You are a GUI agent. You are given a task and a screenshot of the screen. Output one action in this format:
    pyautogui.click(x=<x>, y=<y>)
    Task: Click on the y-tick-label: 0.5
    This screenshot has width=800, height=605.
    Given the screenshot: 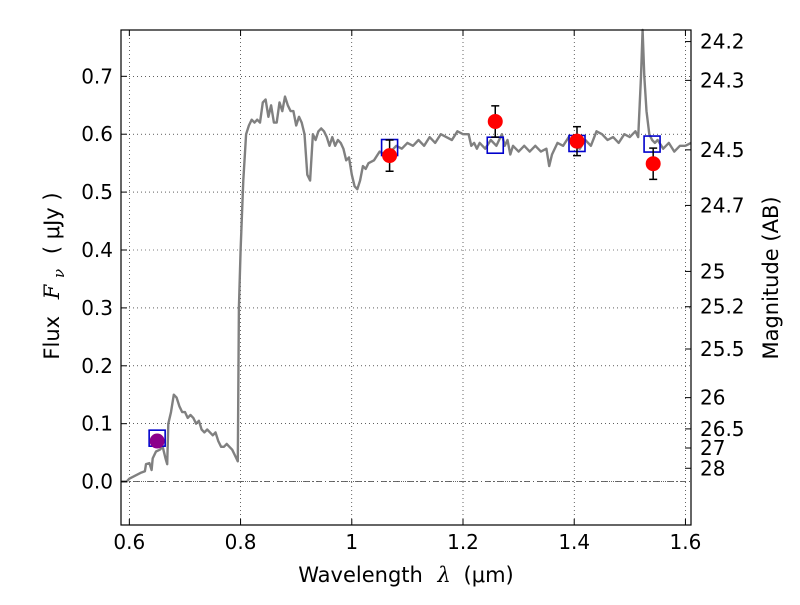 What is the action you would take?
    pyautogui.click(x=97, y=192)
    